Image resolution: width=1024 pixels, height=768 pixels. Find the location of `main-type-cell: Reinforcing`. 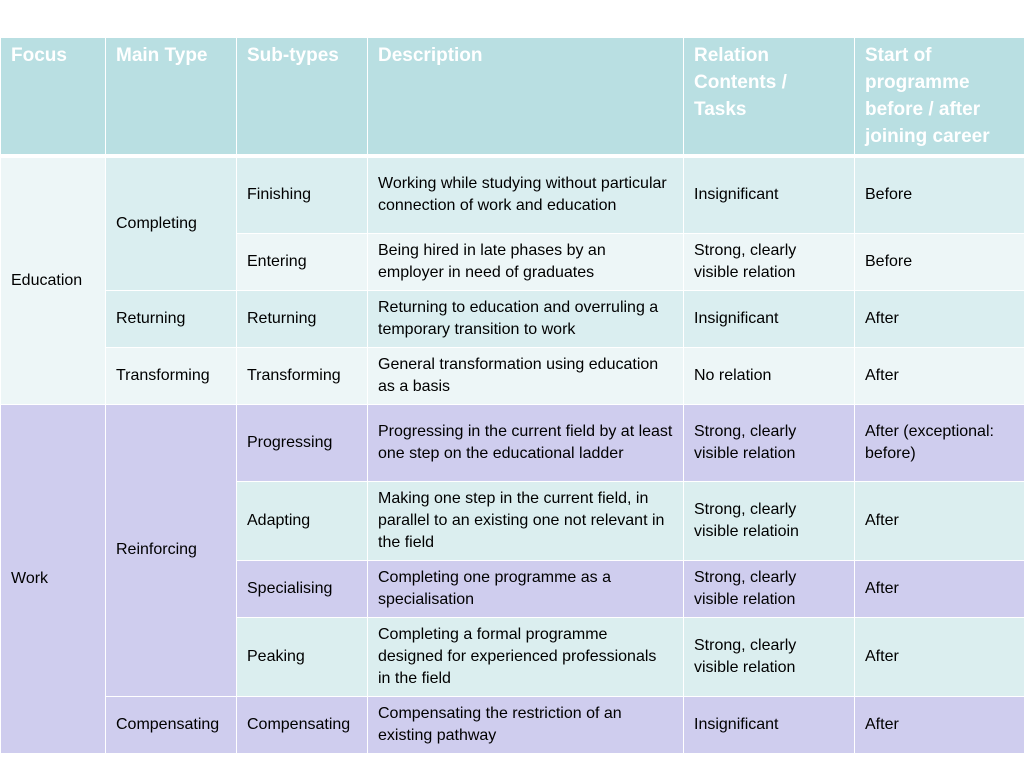

main-type-cell: Reinforcing is located at coordinates (171, 550).